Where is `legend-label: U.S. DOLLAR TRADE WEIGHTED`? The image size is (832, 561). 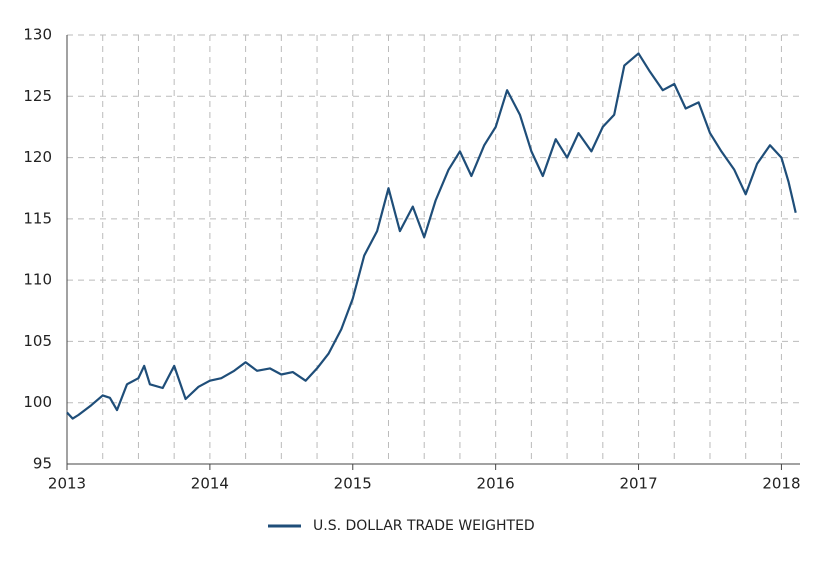
legend-label: U.S. DOLLAR TRADE WEIGHTED is located at coordinates (424, 526).